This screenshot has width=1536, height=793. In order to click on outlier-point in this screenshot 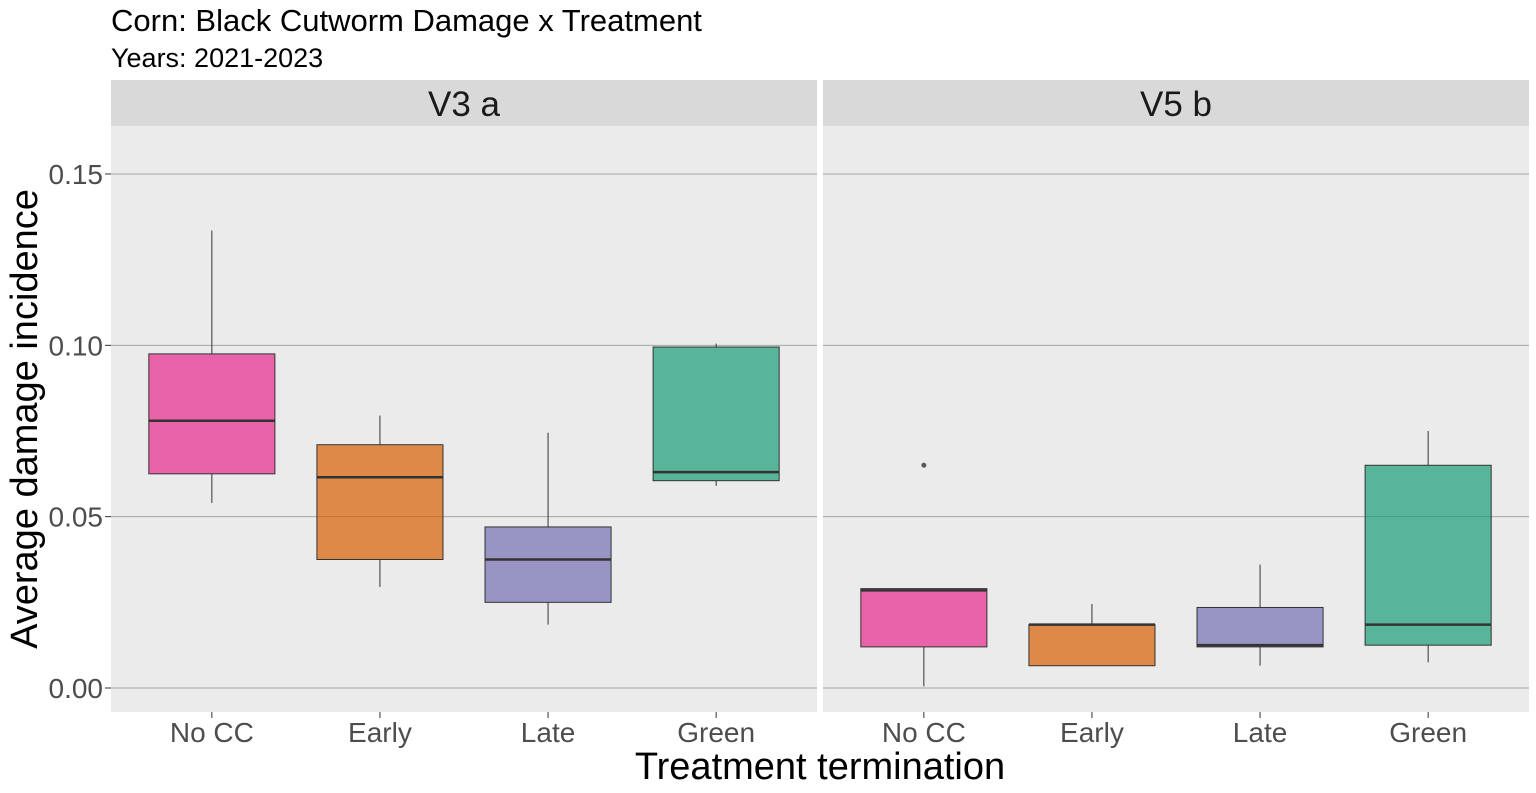, I will do `click(924, 465)`.